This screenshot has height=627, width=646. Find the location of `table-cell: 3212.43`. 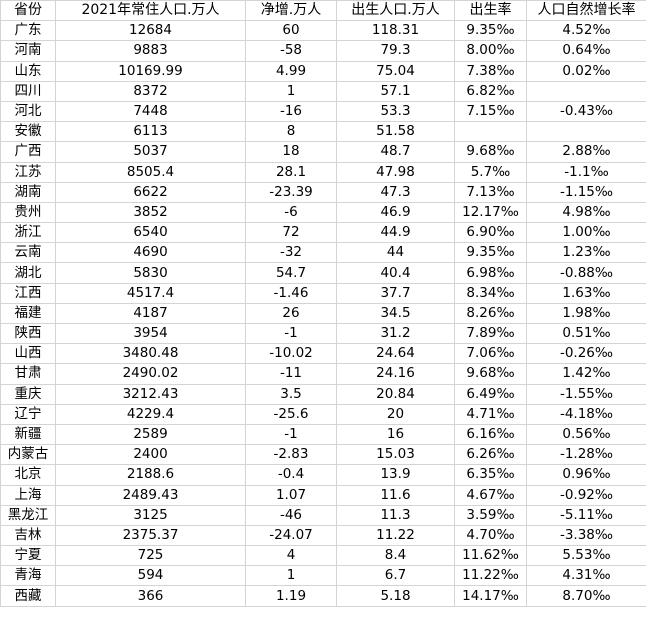

table-cell: 3212.43 is located at coordinates (150, 394).